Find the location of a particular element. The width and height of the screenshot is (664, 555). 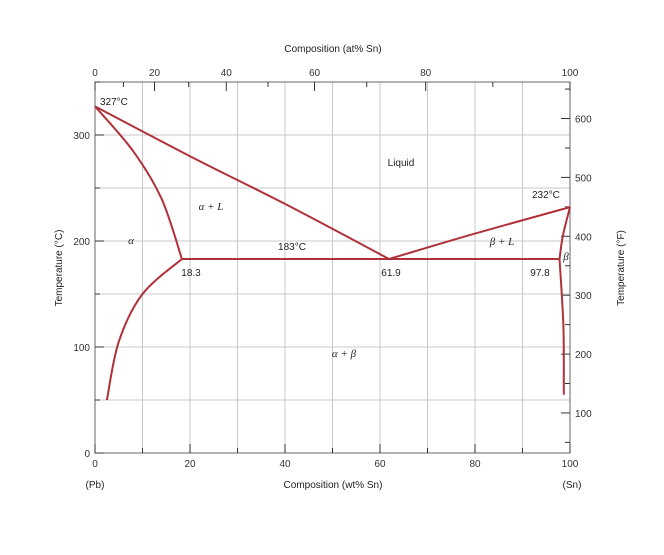

alpha-beta-region-label: α + β is located at coordinates (344, 354).